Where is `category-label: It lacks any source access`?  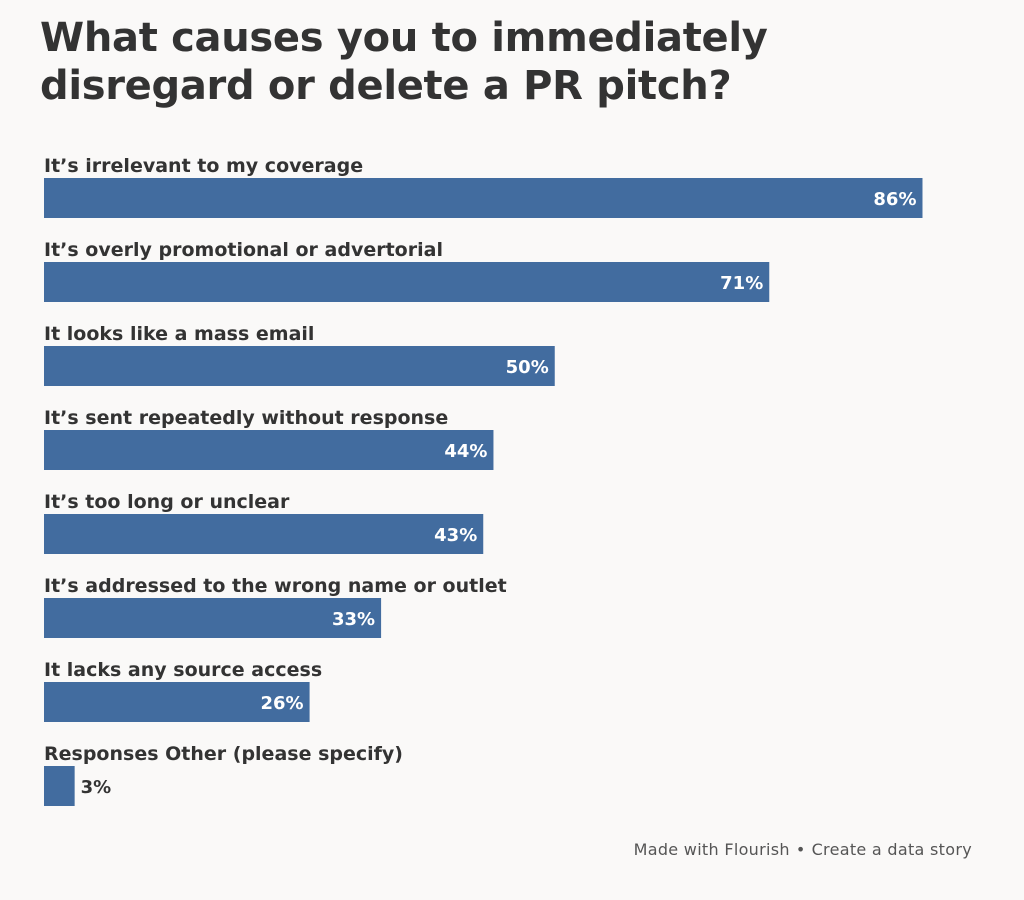 category-label: It lacks any source access is located at coordinates (183, 670).